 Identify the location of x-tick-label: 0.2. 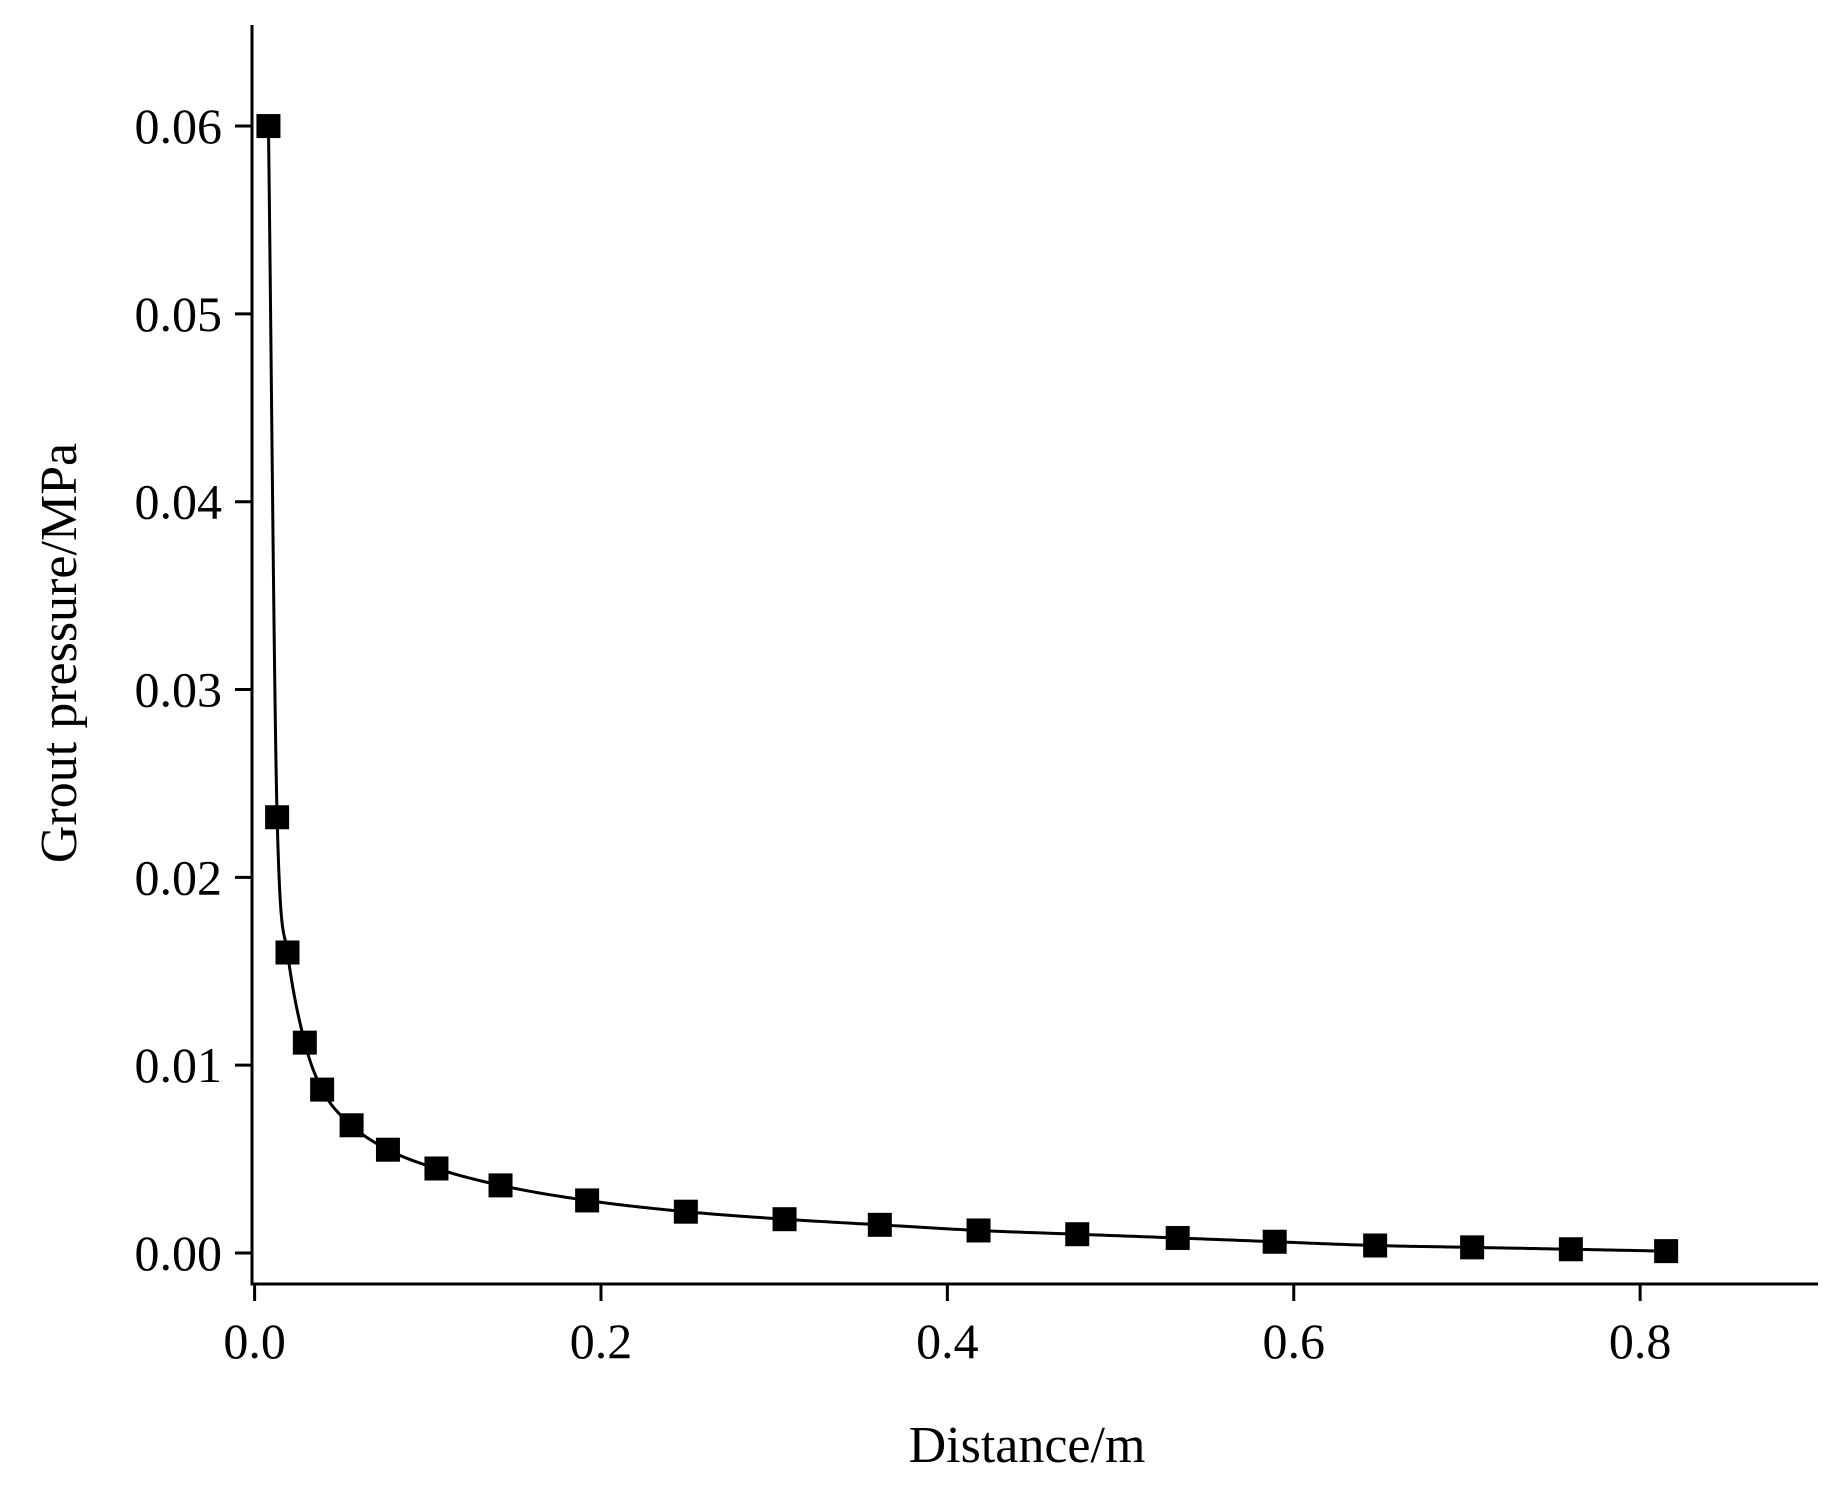
(601, 1341).